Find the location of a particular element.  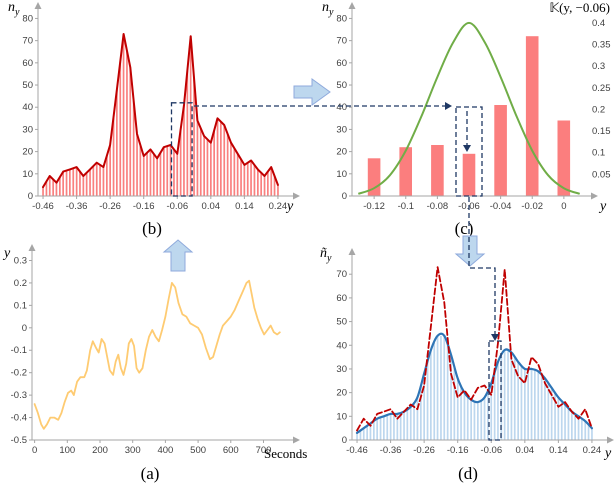

b-x-axis-label: y is located at coordinates (290, 206).